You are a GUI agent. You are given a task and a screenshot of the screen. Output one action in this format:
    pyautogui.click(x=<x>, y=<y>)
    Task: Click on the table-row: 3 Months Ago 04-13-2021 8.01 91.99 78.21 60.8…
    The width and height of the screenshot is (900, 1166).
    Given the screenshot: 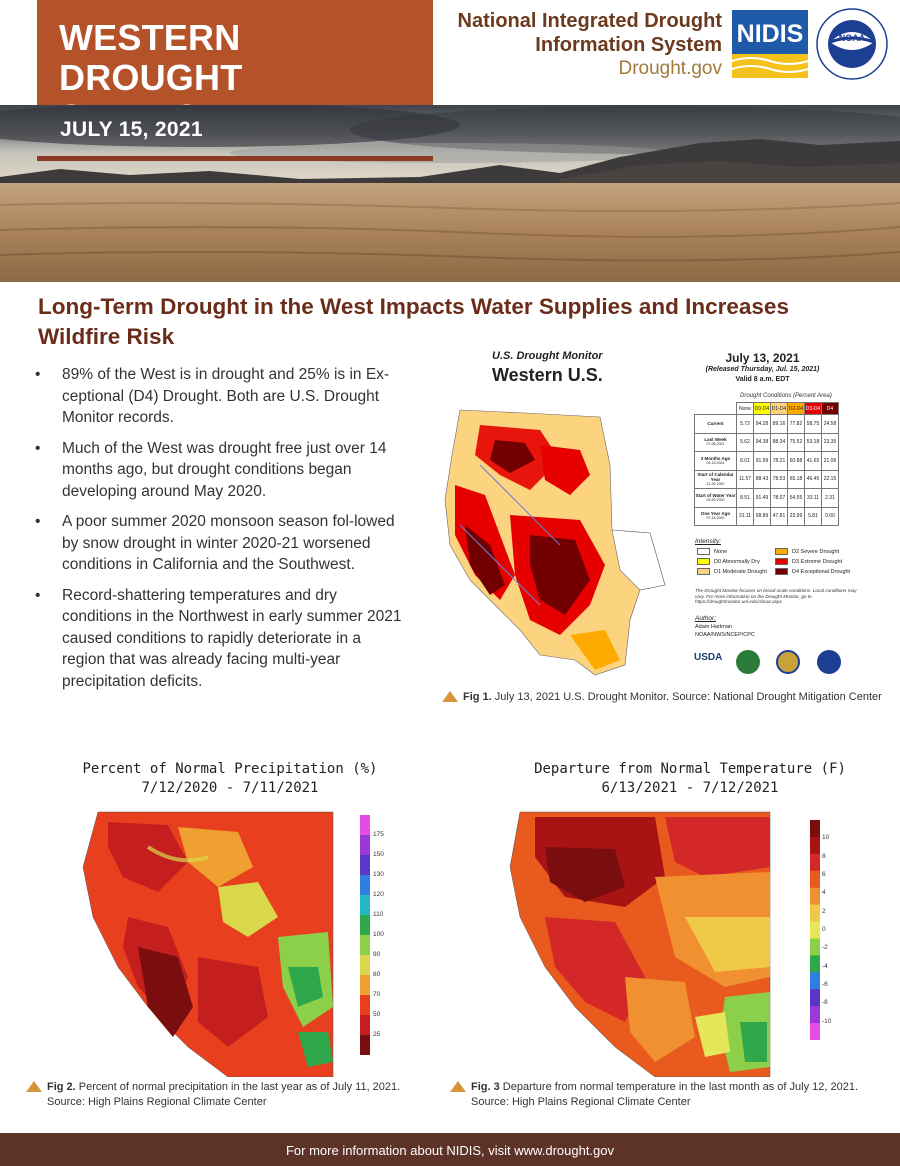 What is the action you would take?
    pyautogui.click(x=766, y=461)
    